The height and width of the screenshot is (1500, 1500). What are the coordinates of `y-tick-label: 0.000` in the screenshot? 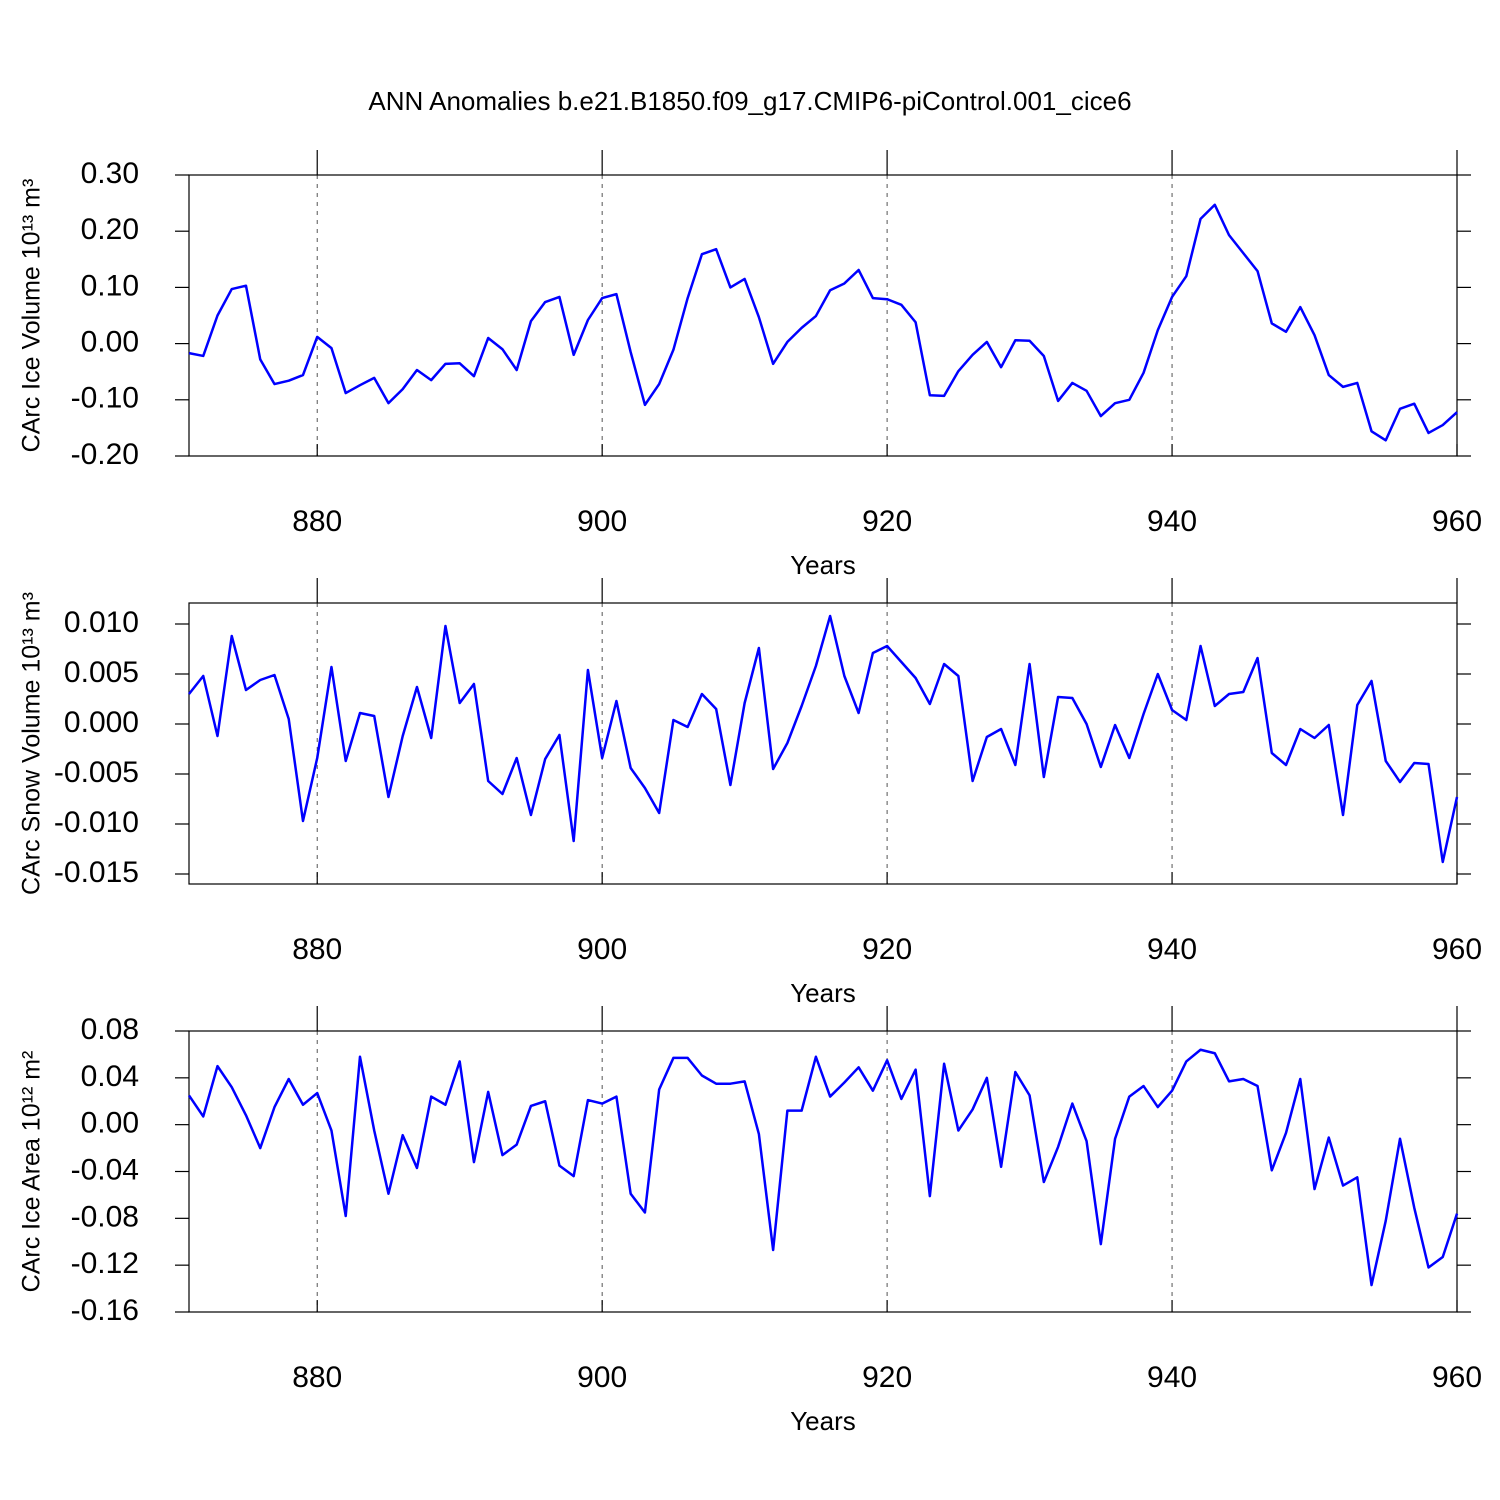 It's located at (101, 722).